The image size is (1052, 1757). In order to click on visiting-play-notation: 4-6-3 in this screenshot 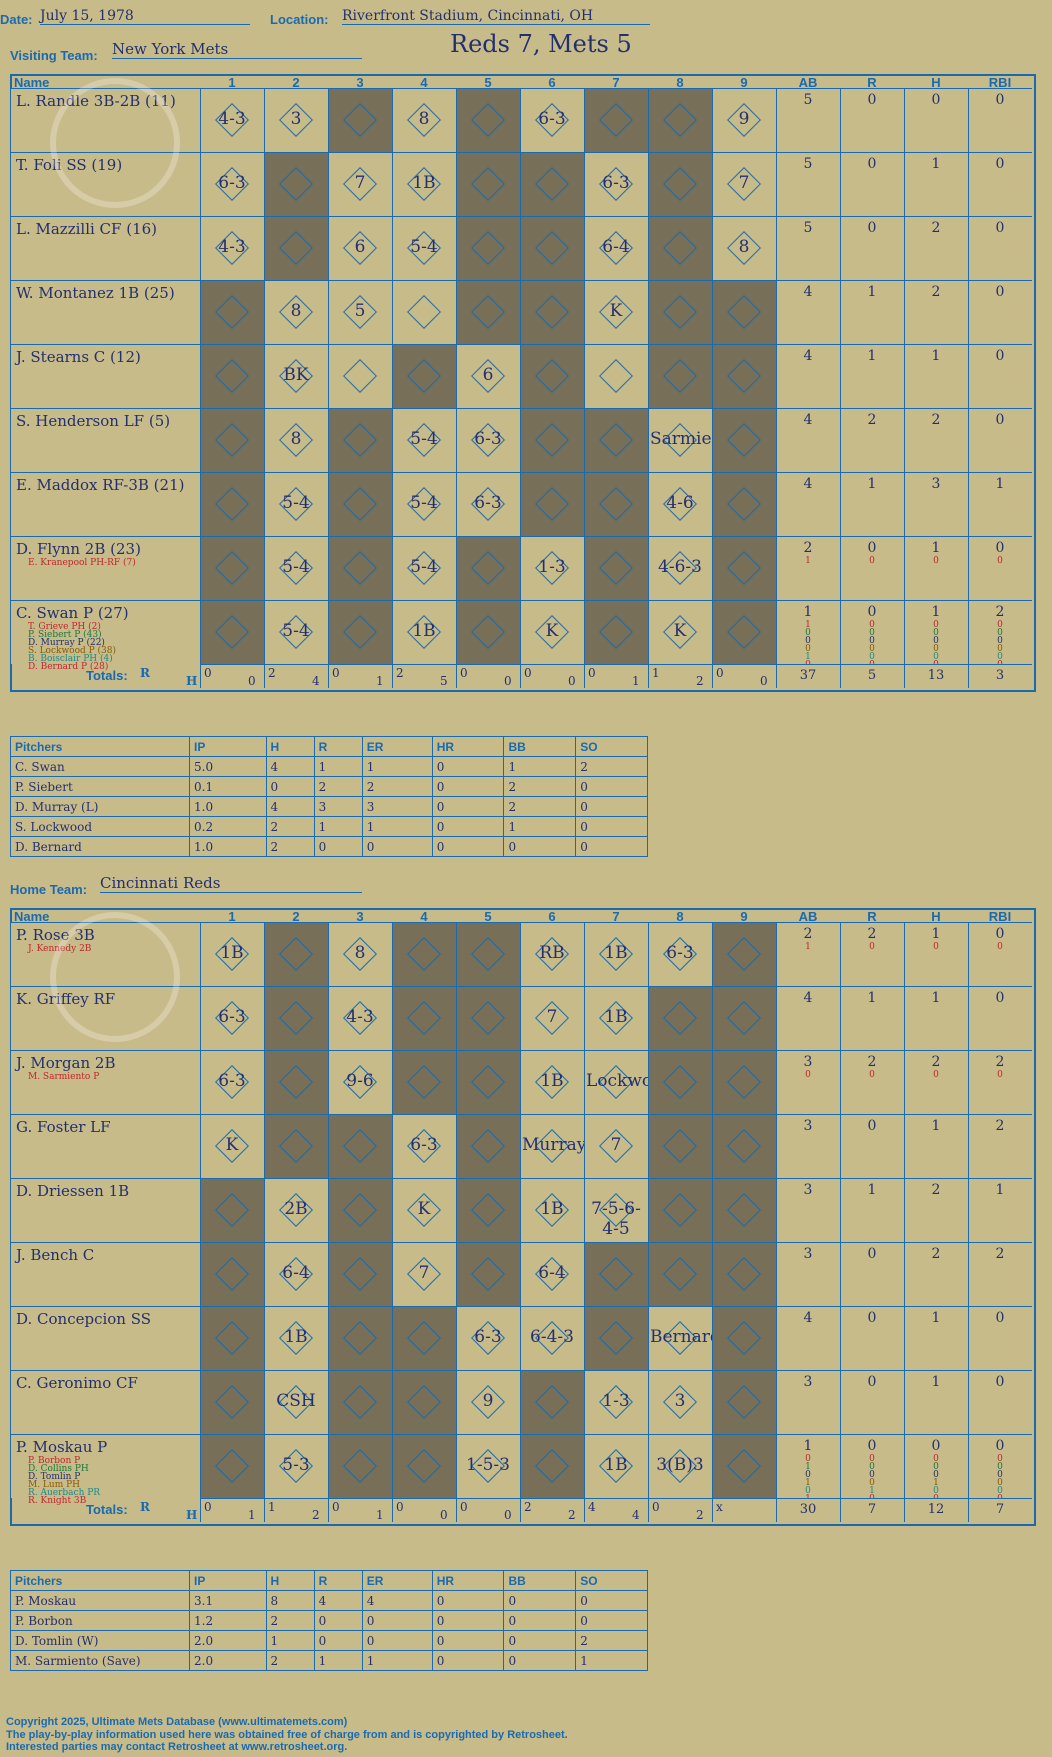, I will do `click(680, 567)`.